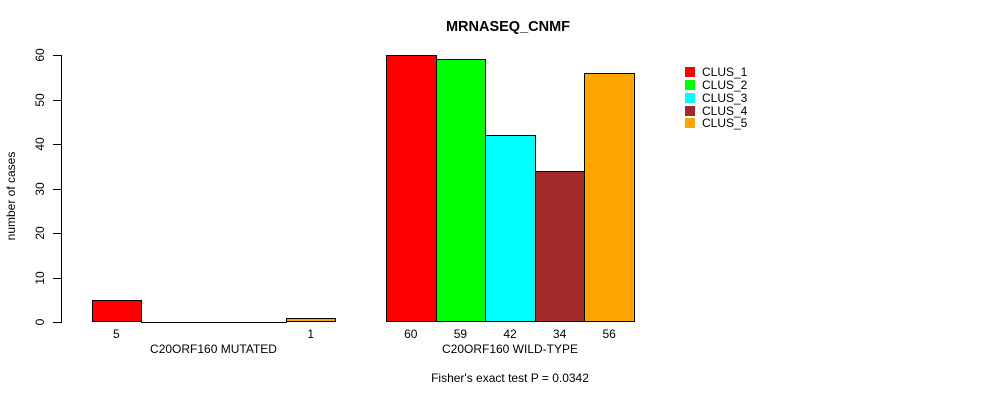  Describe the element at coordinates (510, 334) in the screenshot. I see `bar-value-label: 42` at that location.